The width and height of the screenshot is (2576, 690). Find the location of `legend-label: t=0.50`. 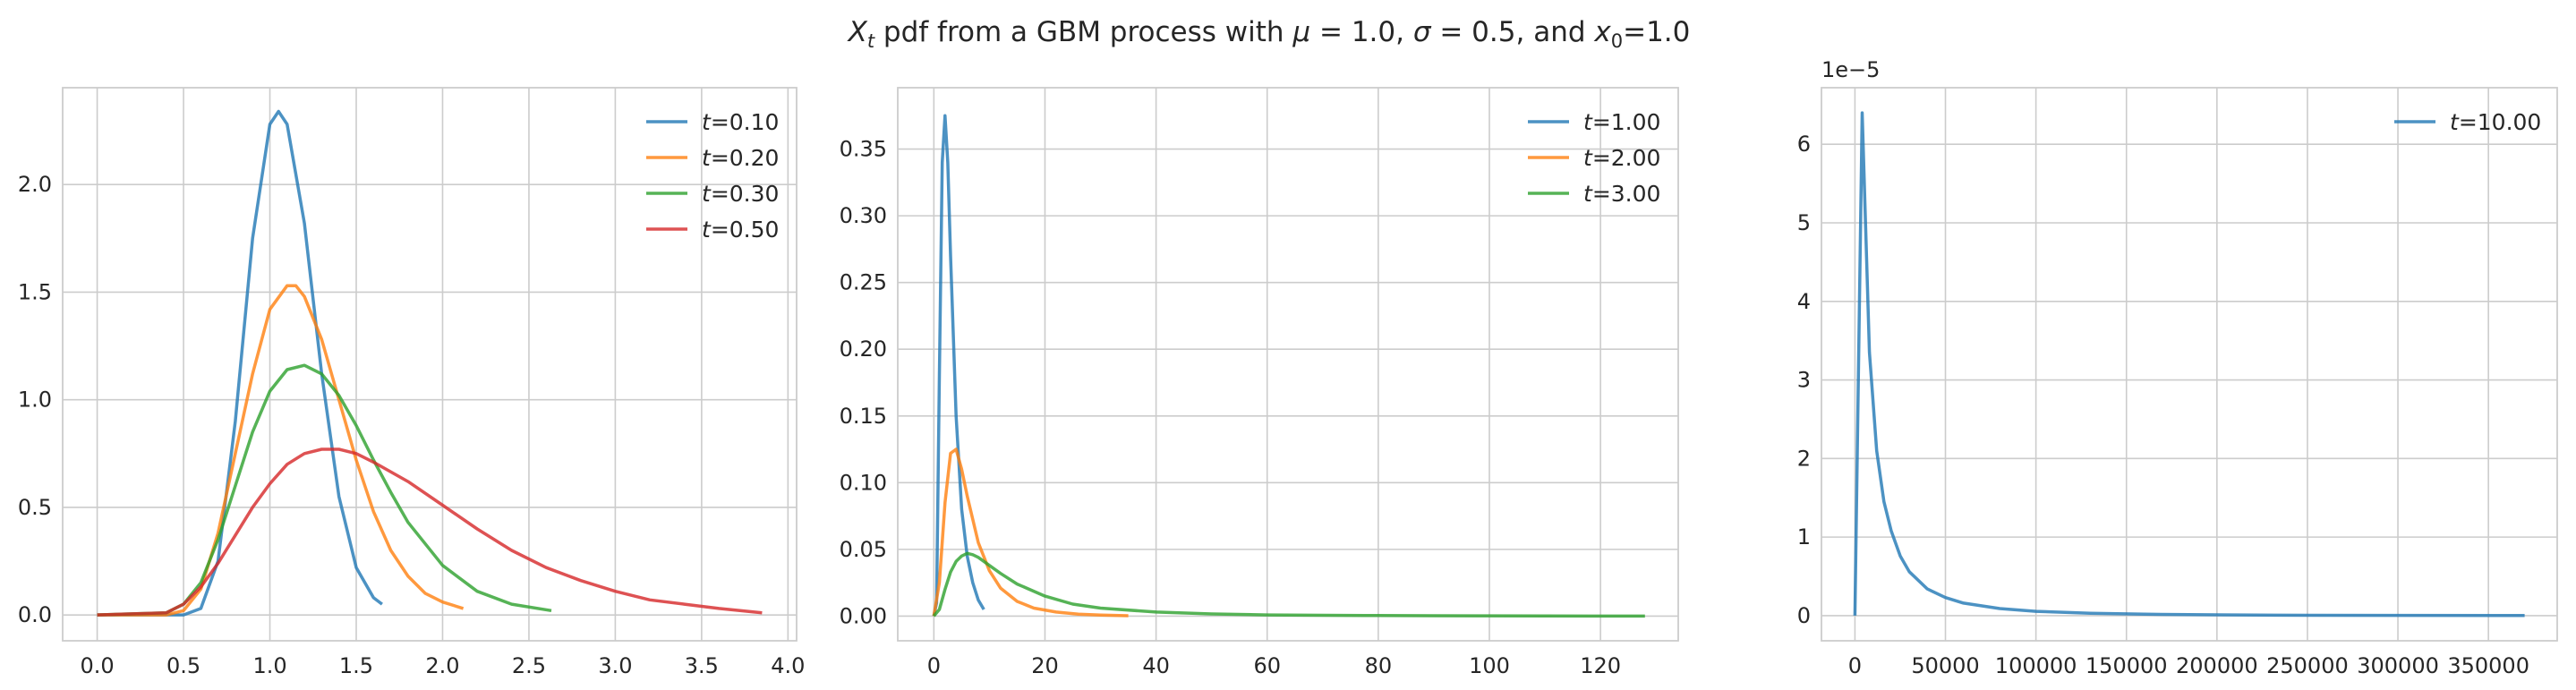

legend-label: t=0.50 is located at coordinates (740, 230).